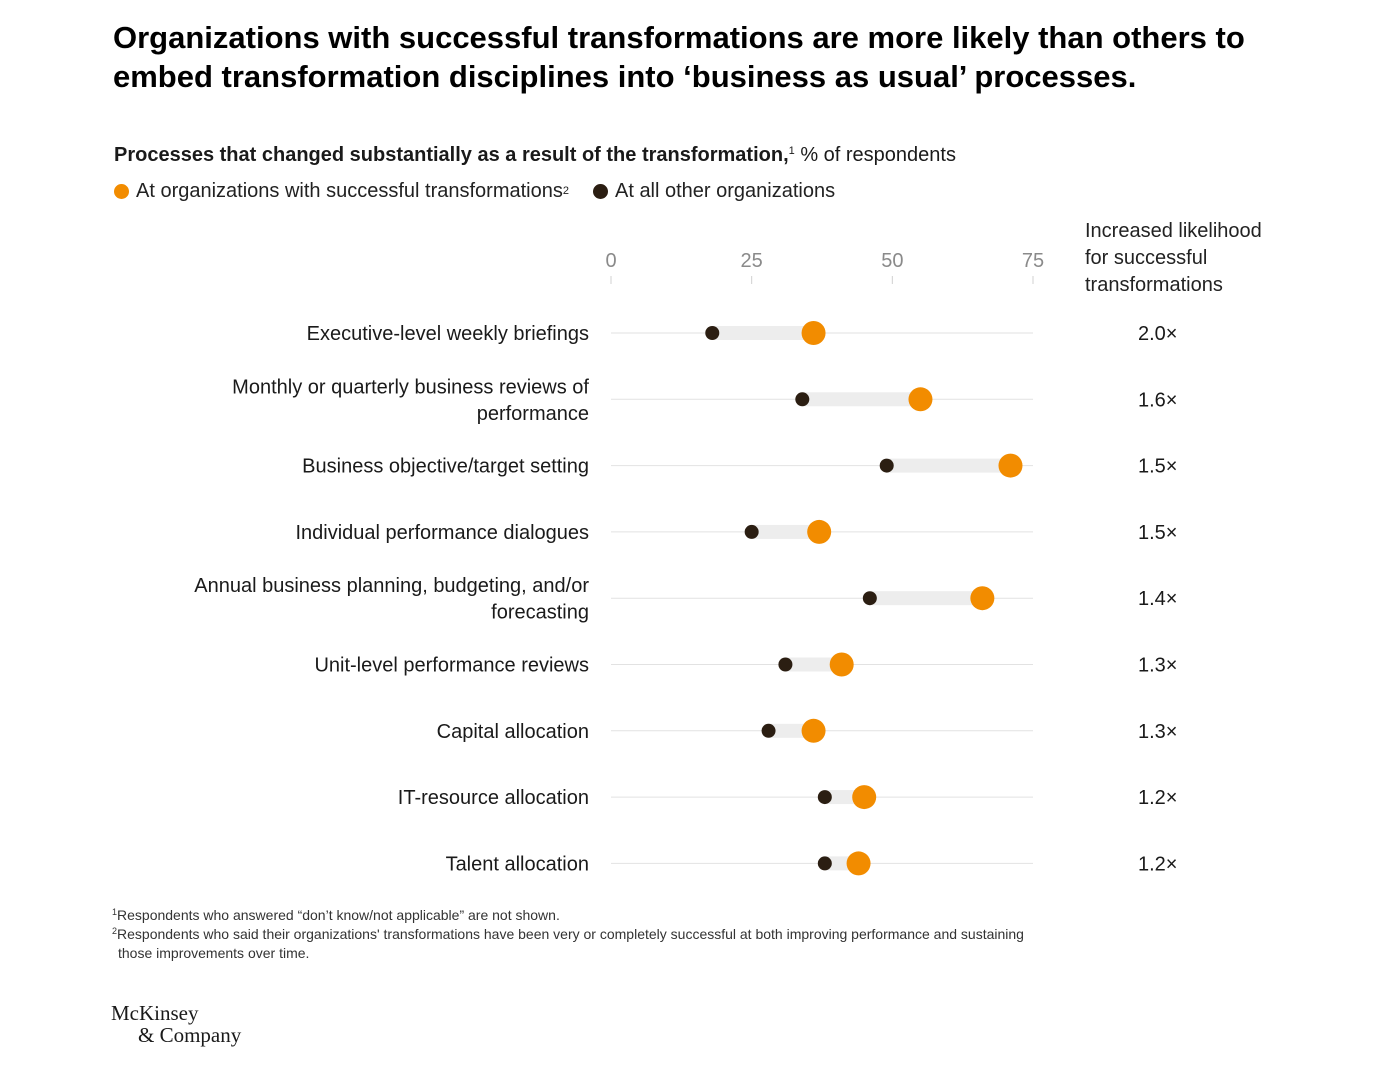 The image size is (1398, 1080). I want to click on legend-item-others: At all other organizations, so click(714, 191).